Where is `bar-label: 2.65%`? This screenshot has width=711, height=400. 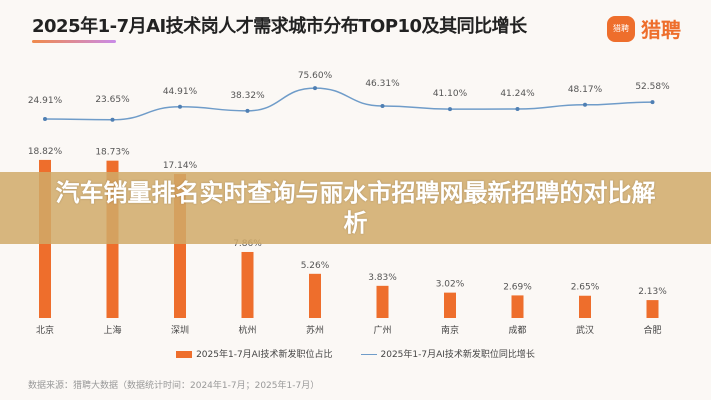
bar-label: 2.65% is located at coordinates (585, 288).